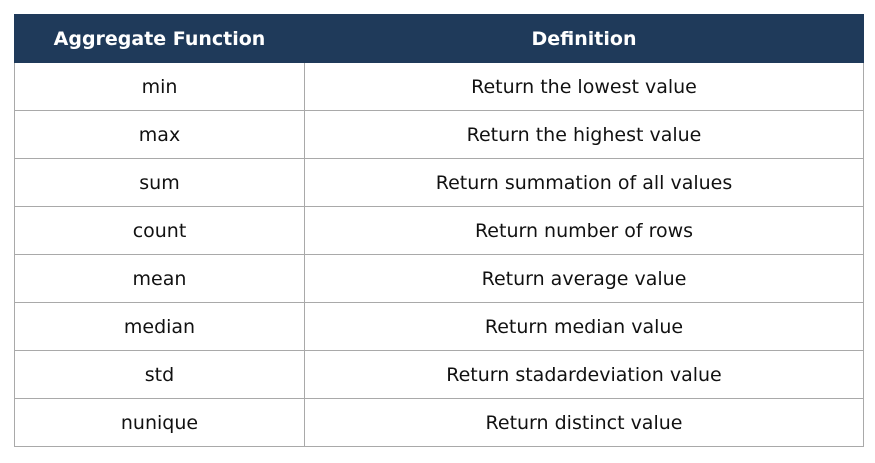  Describe the element at coordinates (584, 422) in the screenshot. I see `definition-cell: Return distinct value` at that location.